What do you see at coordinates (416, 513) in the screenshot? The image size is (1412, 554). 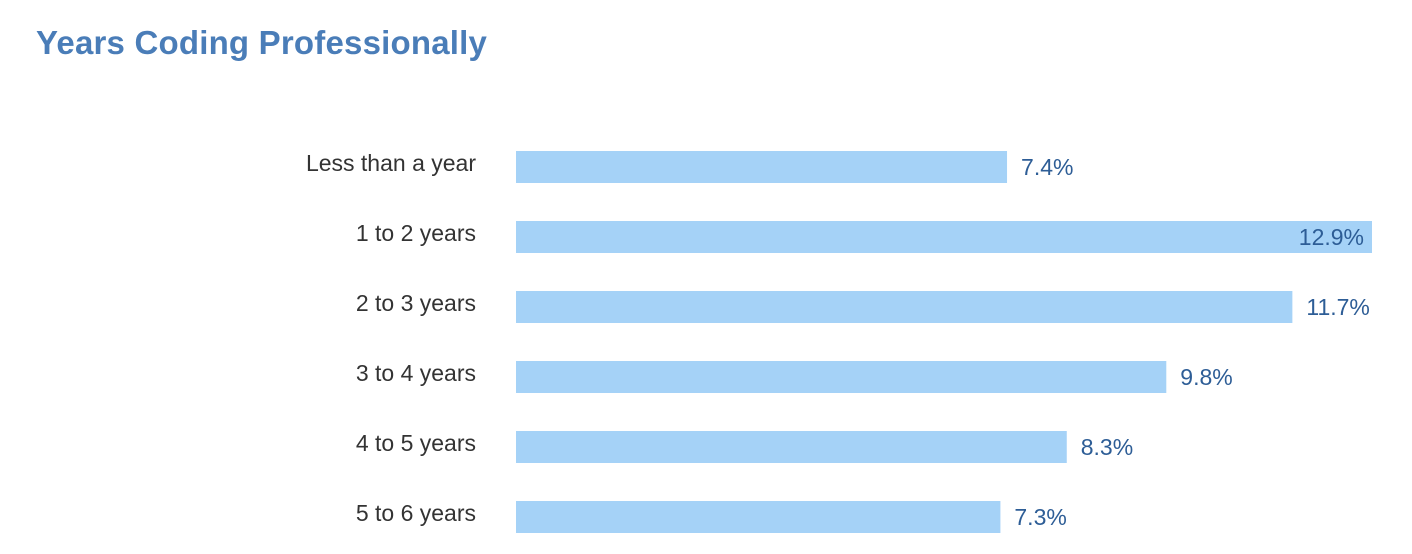 I see `category-label: 5 to 6 years` at bounding box center [416, 513].